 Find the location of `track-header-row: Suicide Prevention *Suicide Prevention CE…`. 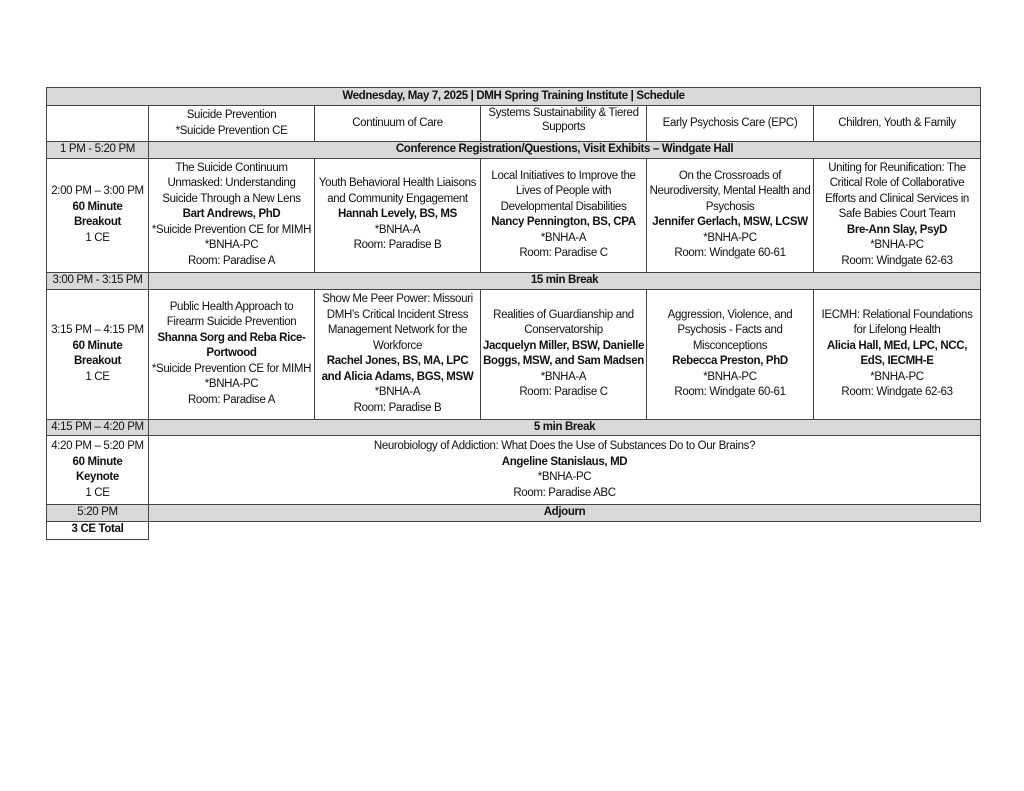

track-header-row: Suicide Prevention *Suicide Prevention CE… is located at coordinates (514, 123).